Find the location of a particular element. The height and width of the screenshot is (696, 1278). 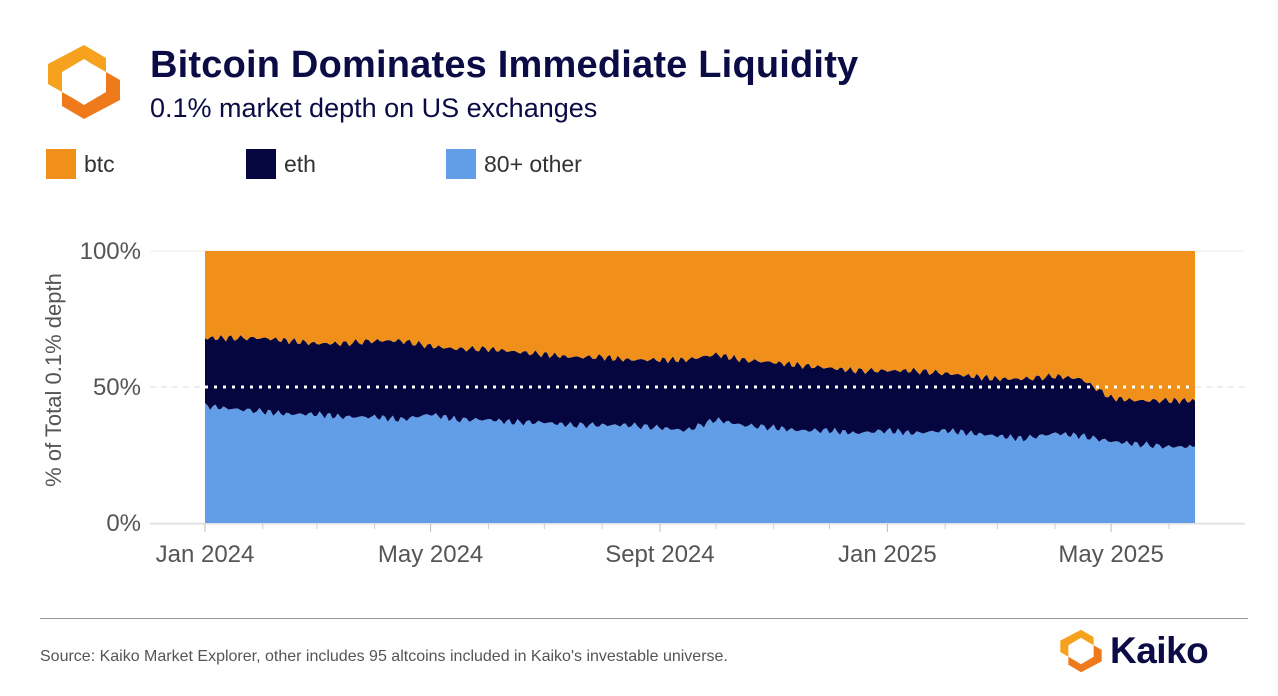

legend-label-btc: btc is located at coordinates (99, 163).